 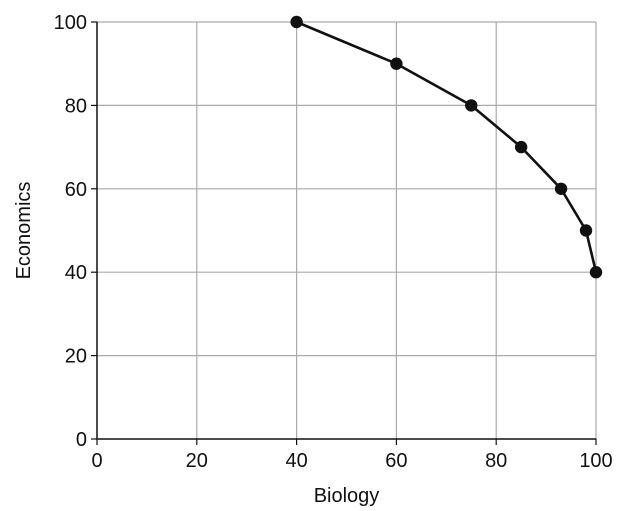 What do you see at coordinates (76, 106) in the screenshot?
I see `y-tick-label-4: 80` at bounding box center [76, 106].